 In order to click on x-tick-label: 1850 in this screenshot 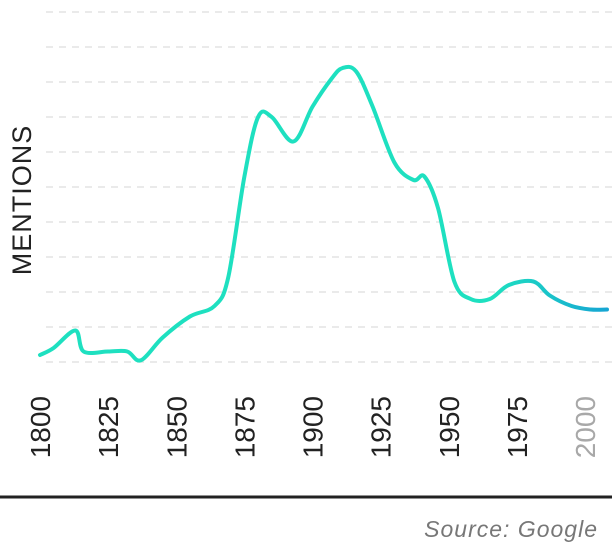, I will do `click(176, 427)`.